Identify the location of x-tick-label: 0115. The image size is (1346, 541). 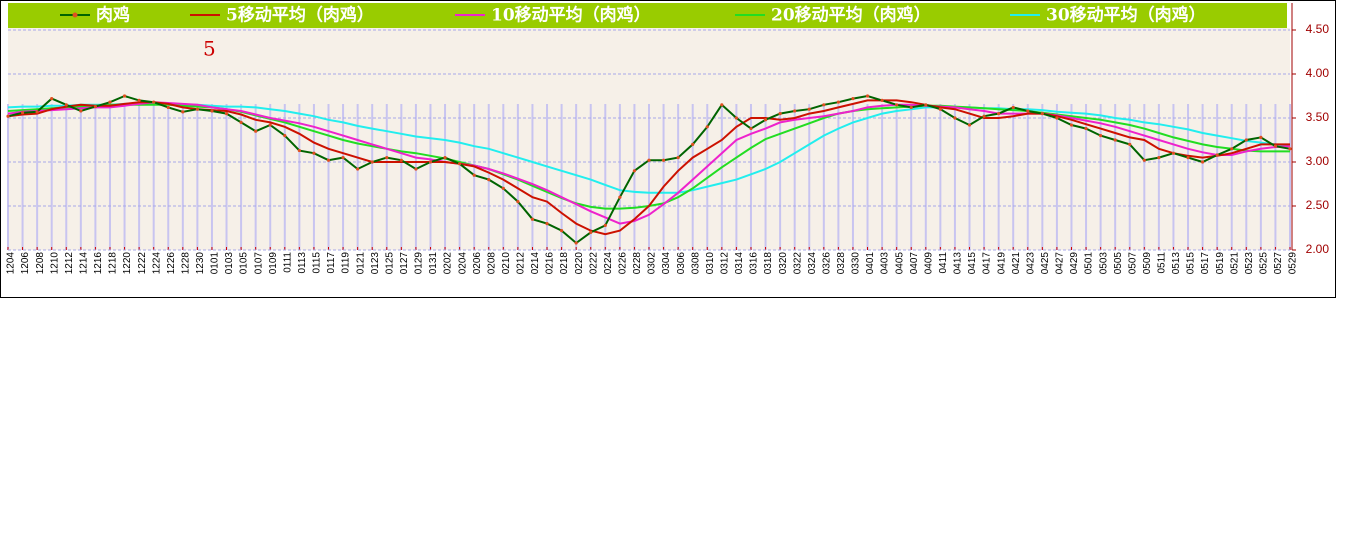
(317, 263).